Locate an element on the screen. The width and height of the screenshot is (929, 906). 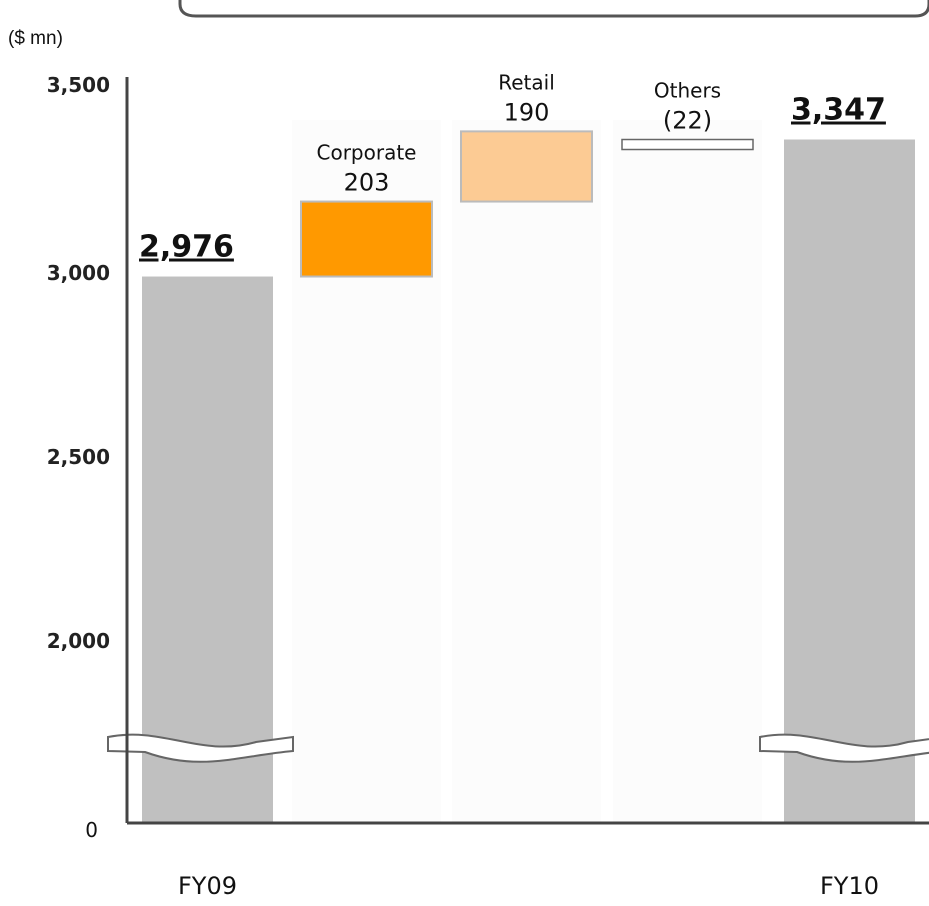
column-bg-others is located at coordinates (687, 471).